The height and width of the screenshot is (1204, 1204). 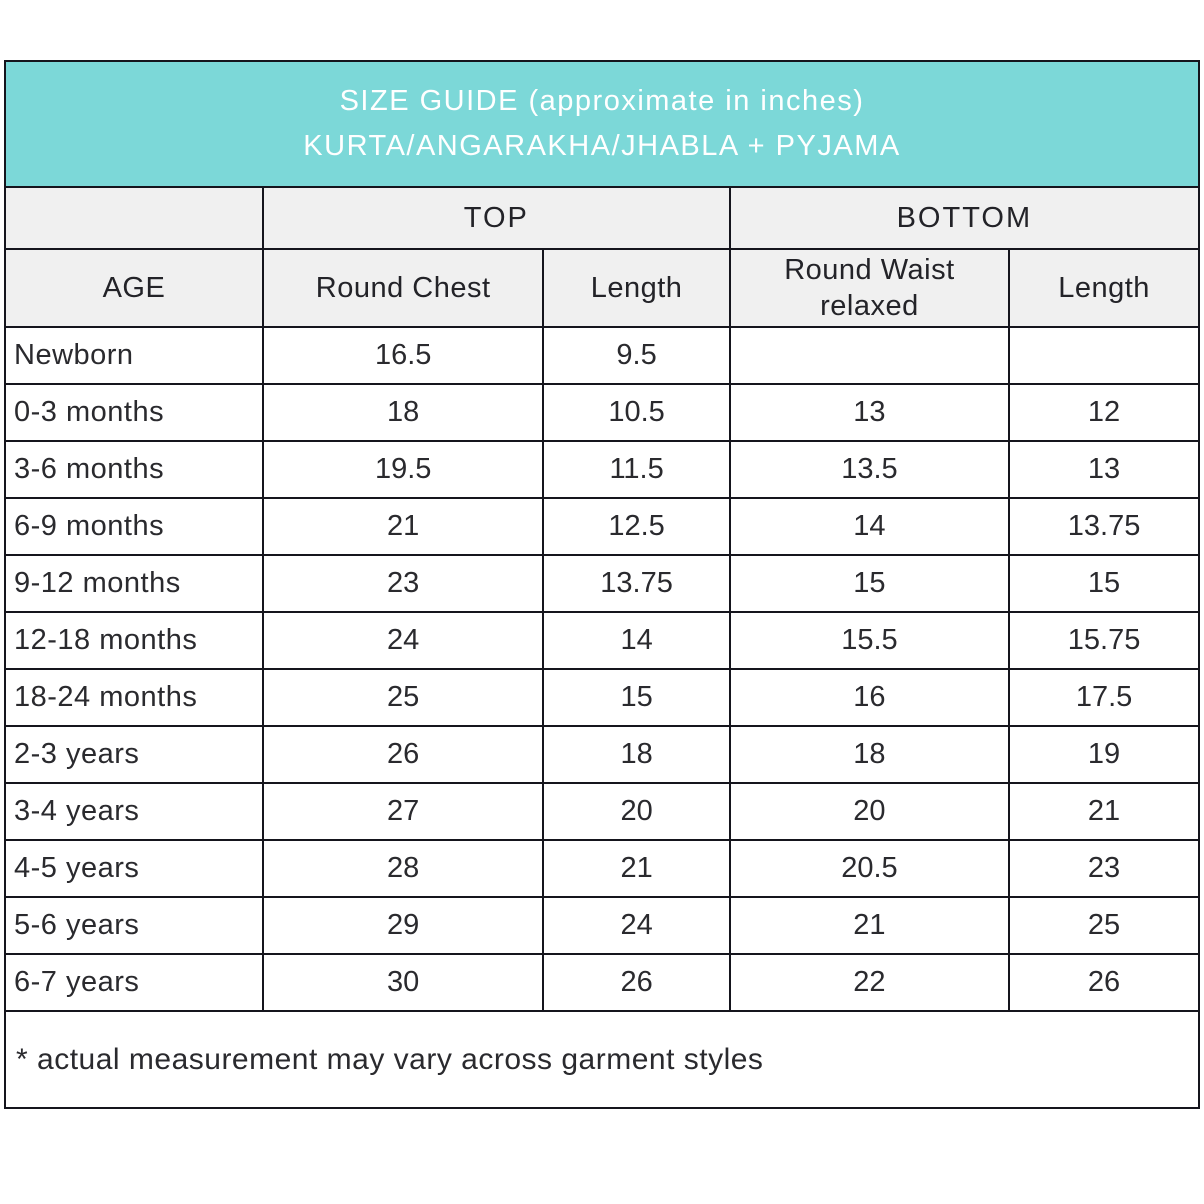 What do you see at coordinates (134, 982) in the screenshot?
I see `age-cell: 6-7 years` at bounding box center [134, 982].